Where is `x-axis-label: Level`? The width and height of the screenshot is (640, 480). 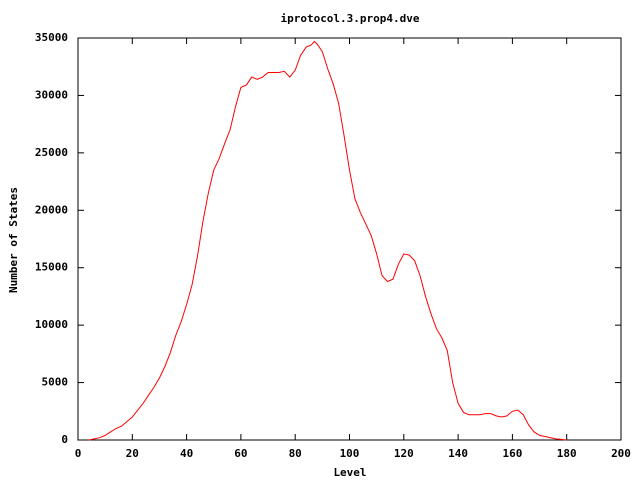
x-axis-label: Level is located at coordinates (349, 472).